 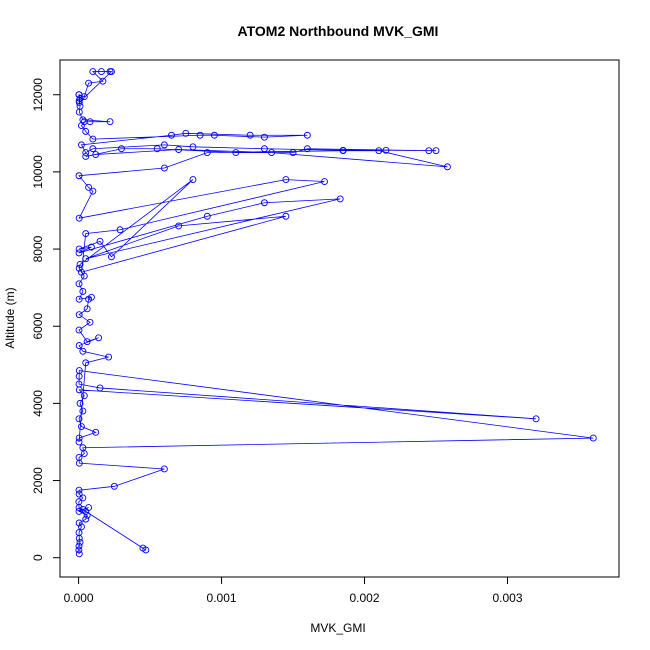 What do you see at coordinates (38, 172) in the screenshot?
I see `y-tick-label: 10000` at bounding box center [38, 172].